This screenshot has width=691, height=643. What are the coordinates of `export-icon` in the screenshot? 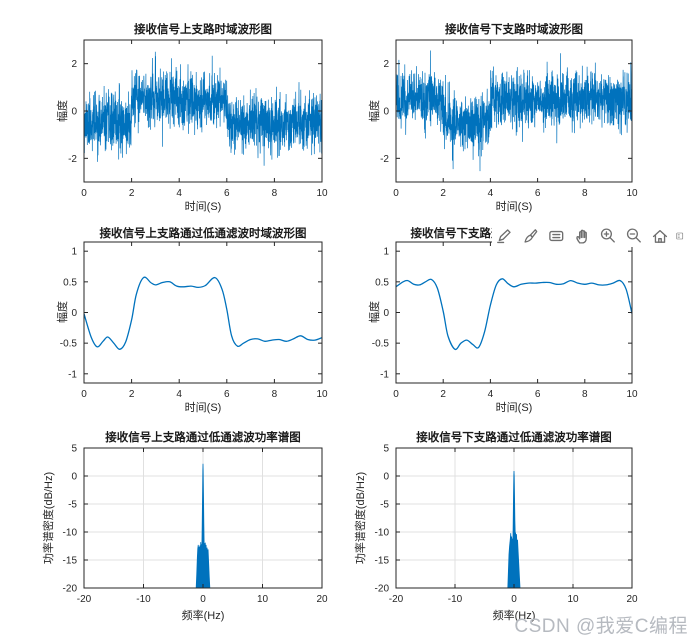 It's located at (504, 236).